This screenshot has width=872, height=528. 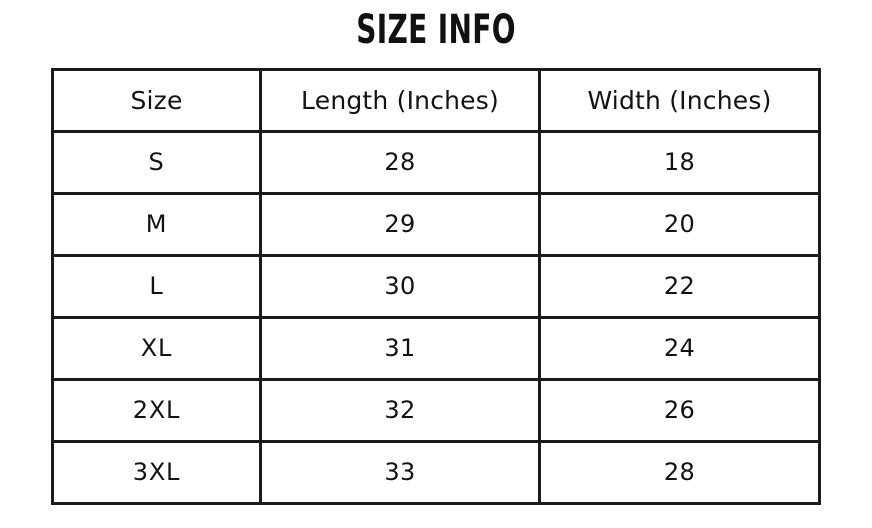 I want to click on table-row: 2XL 32 26, so click(x=436, y=410).